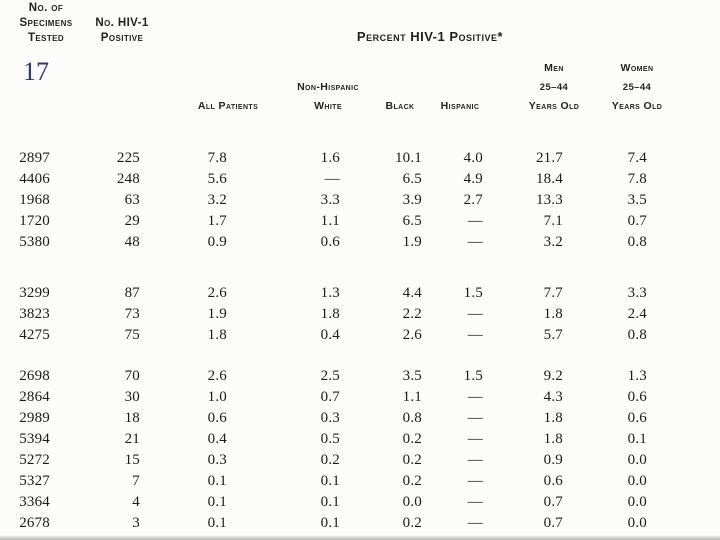  What do you see at coordinates (132, 460) in the screenshot?
I see `table-cell: 15` at bounding box center [132, 460].